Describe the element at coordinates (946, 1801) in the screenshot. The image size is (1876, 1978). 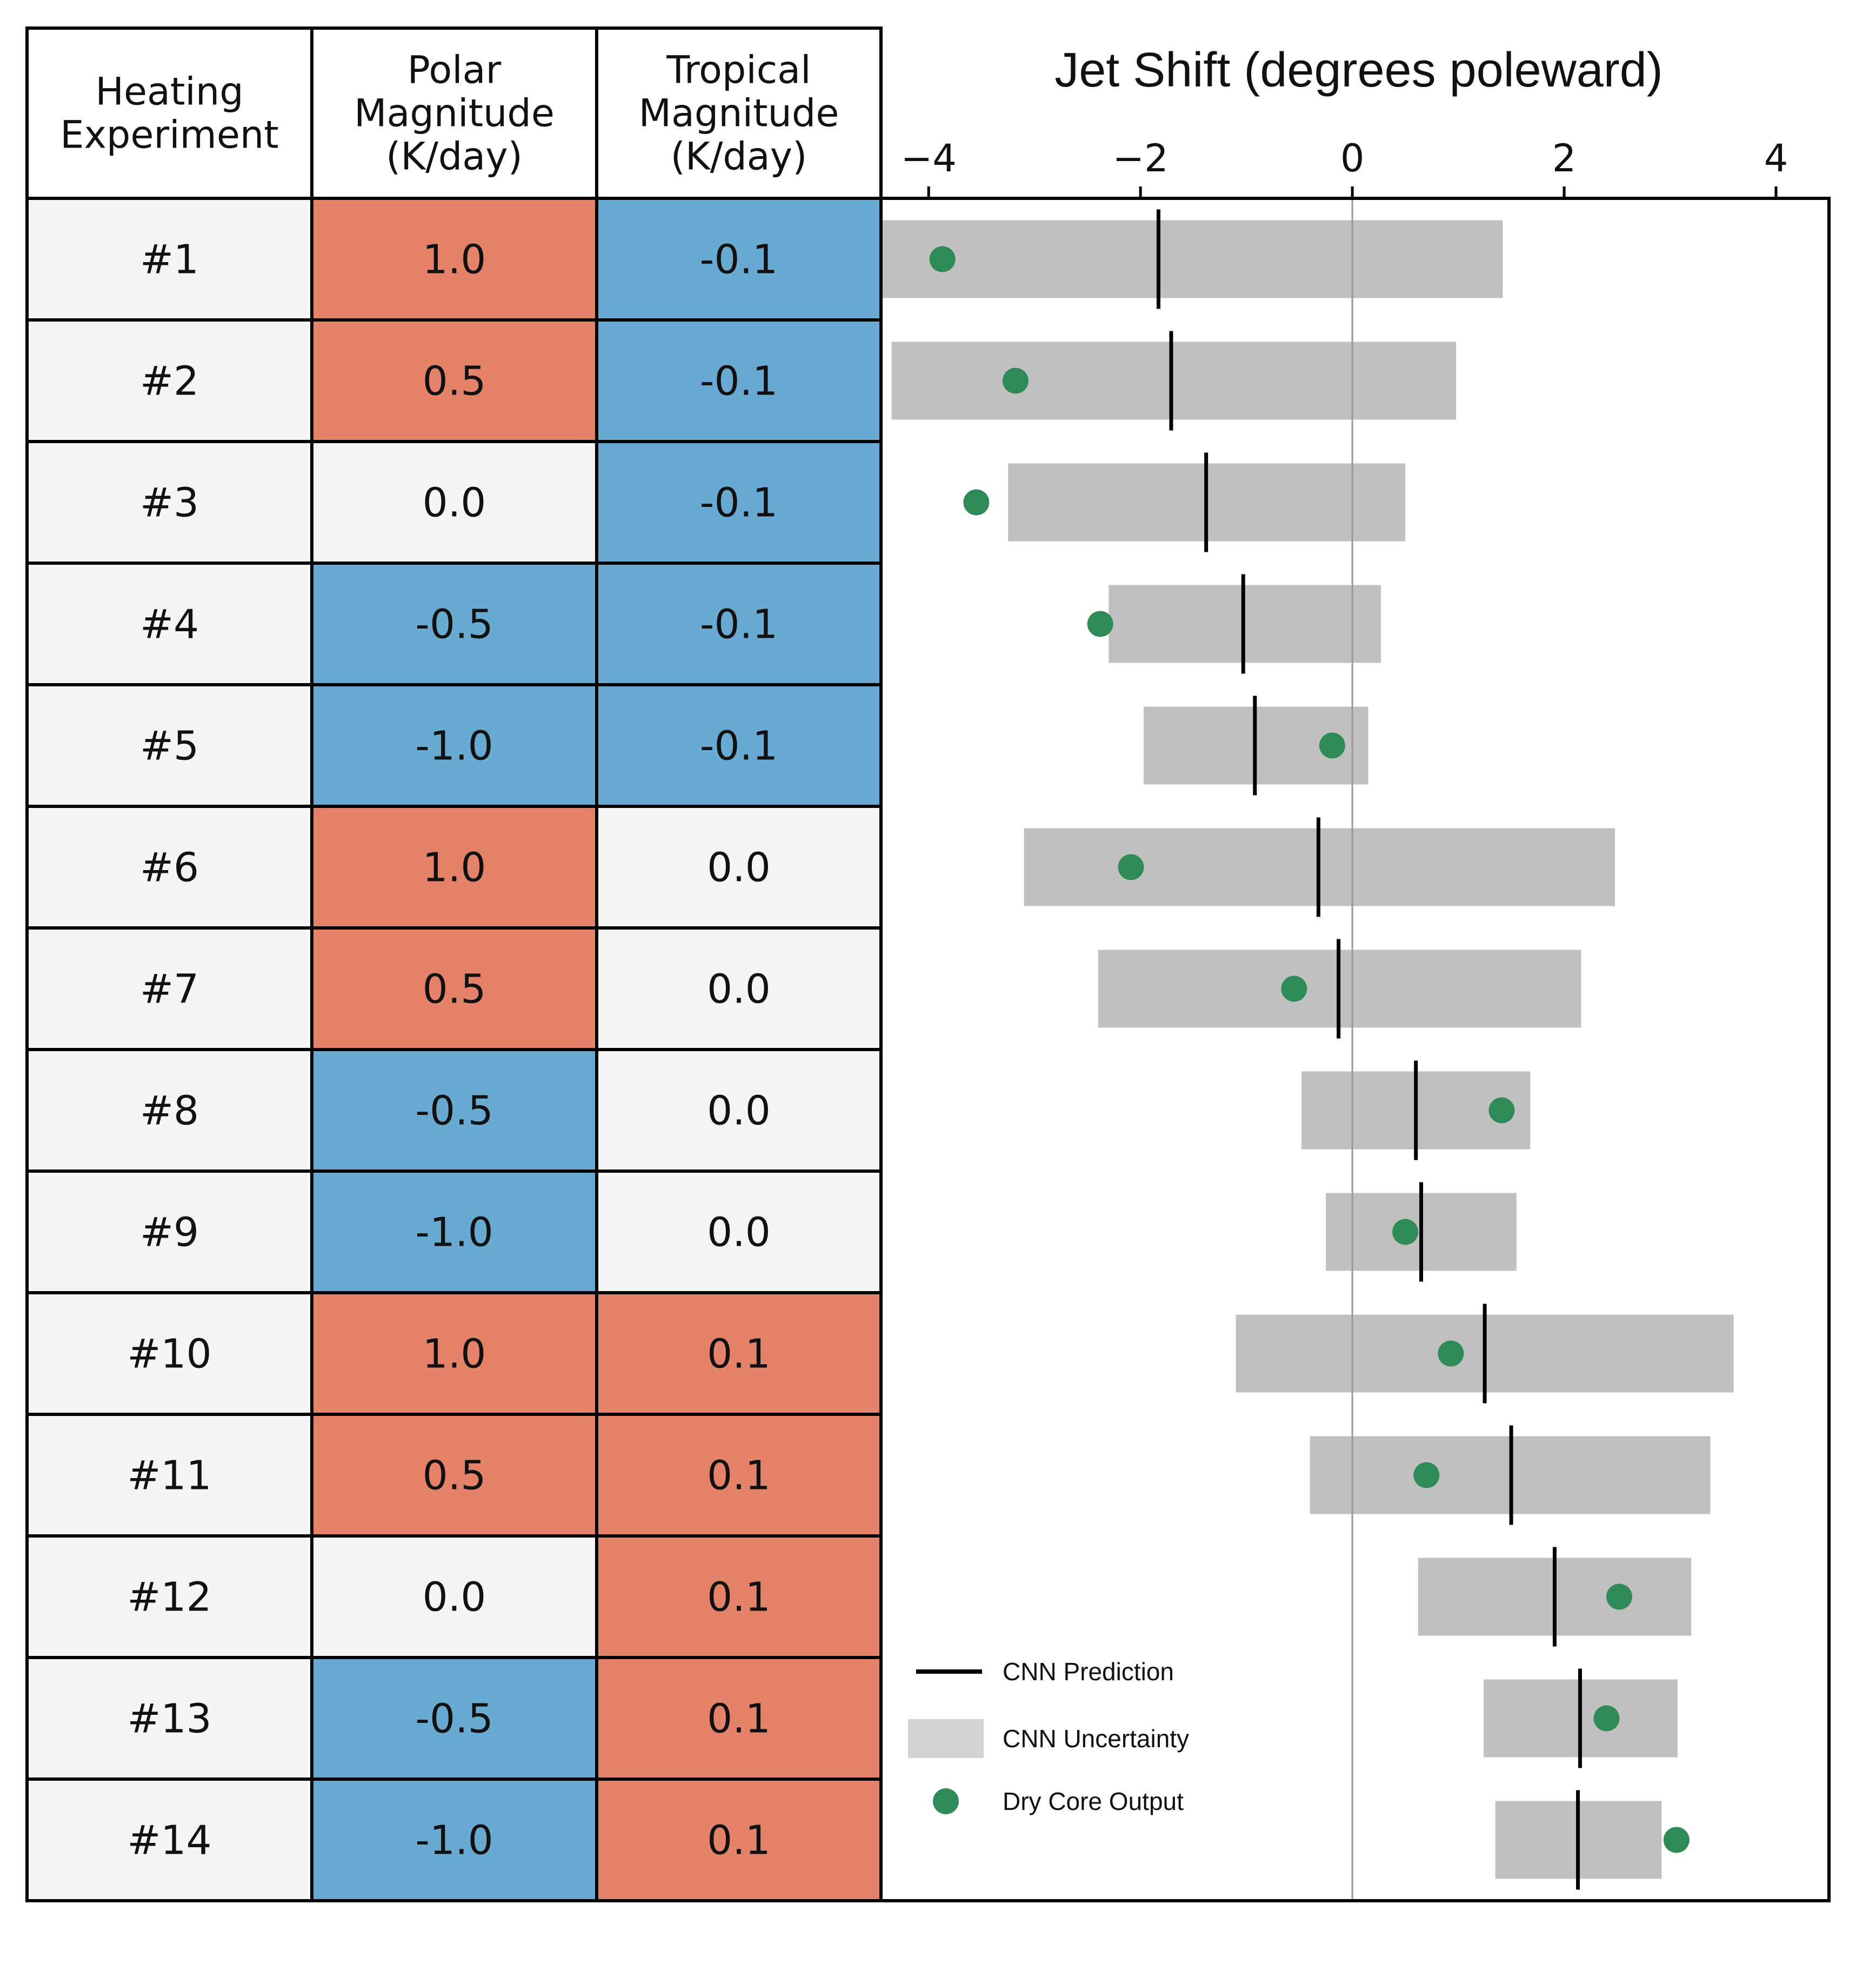
I see `legend-dry-core-symbol` at that location.